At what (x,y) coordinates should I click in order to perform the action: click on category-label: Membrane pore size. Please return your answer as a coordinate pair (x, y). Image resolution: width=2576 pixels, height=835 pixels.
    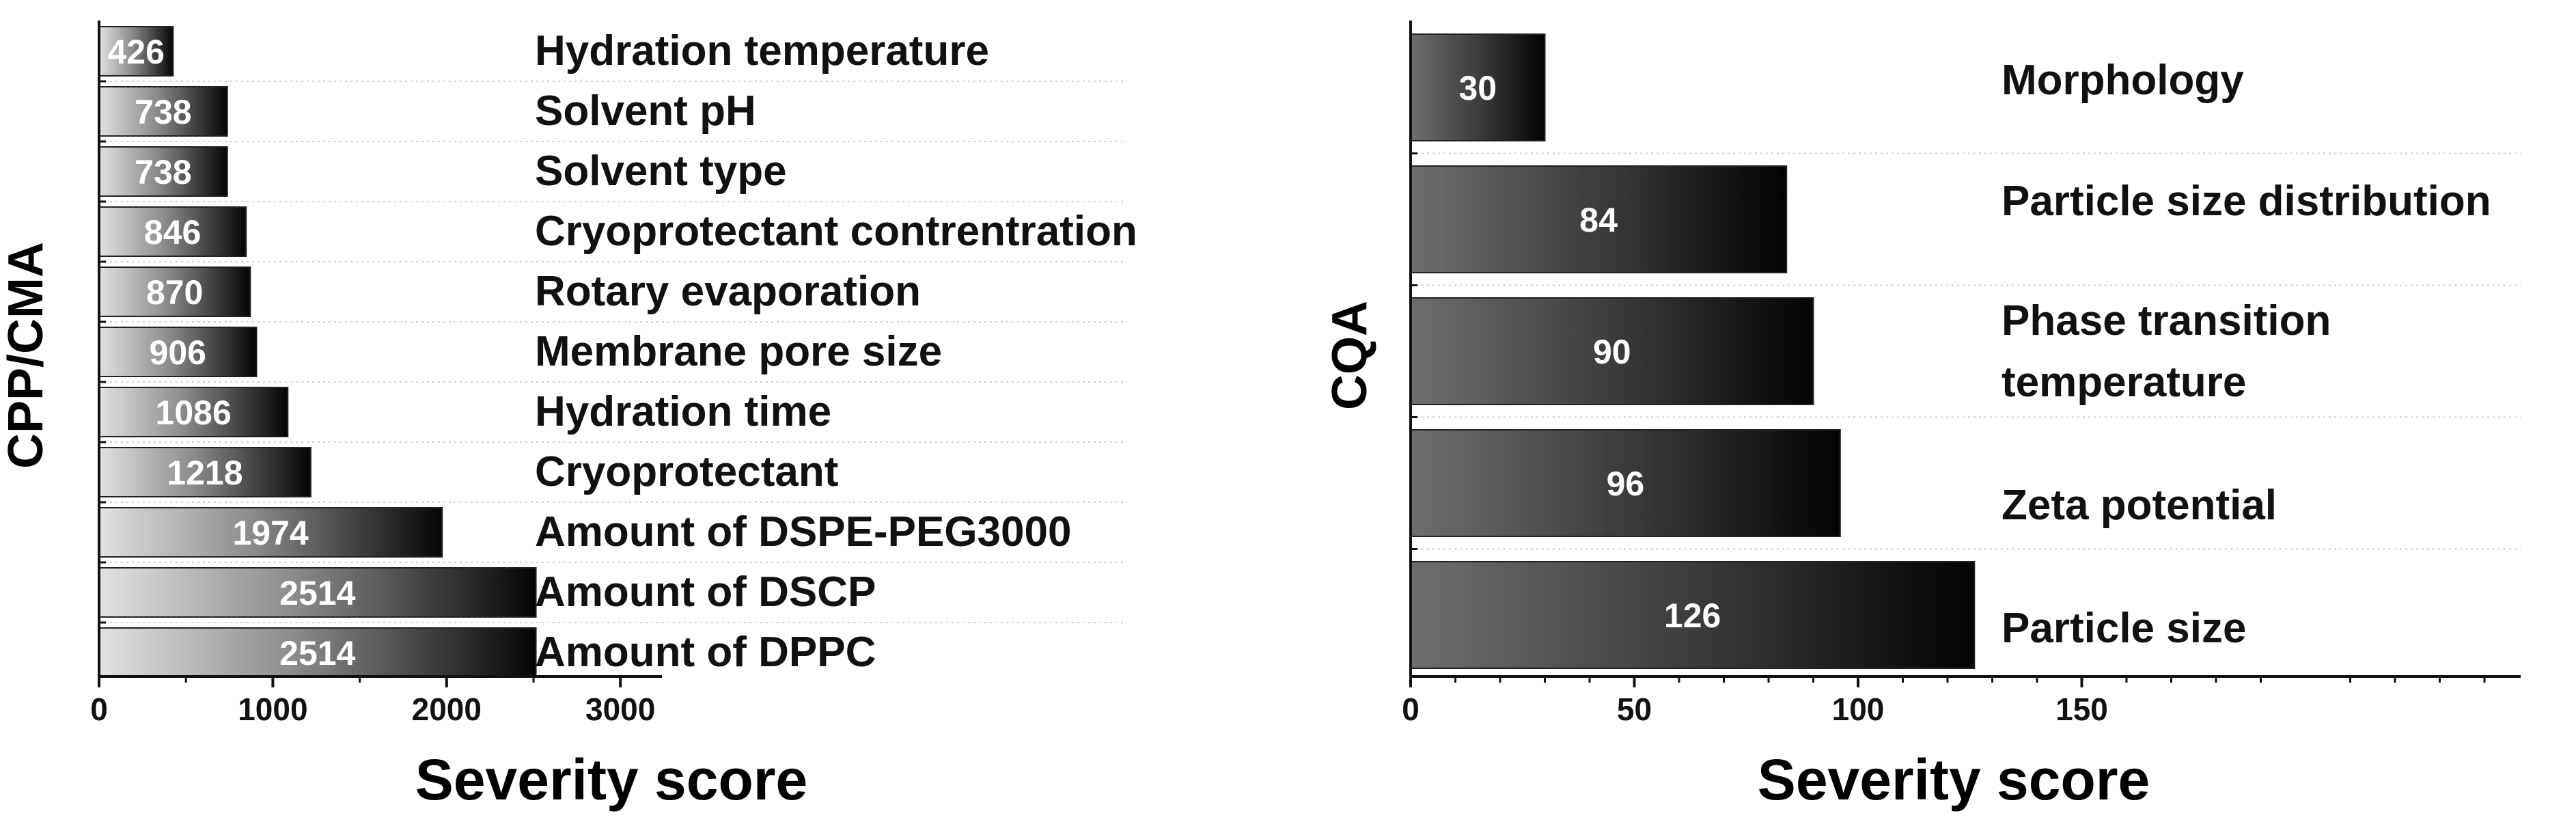
    Looking at the image, I should click on (738, 352).